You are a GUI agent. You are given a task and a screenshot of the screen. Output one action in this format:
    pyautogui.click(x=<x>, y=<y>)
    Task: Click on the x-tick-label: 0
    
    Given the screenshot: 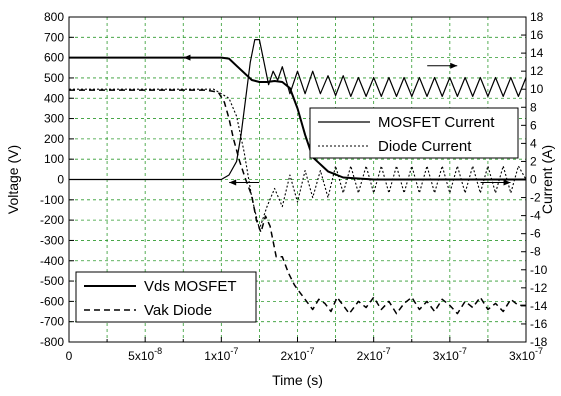 What is the action you would take?
    pyautogui.click(x=69, y=356)
    